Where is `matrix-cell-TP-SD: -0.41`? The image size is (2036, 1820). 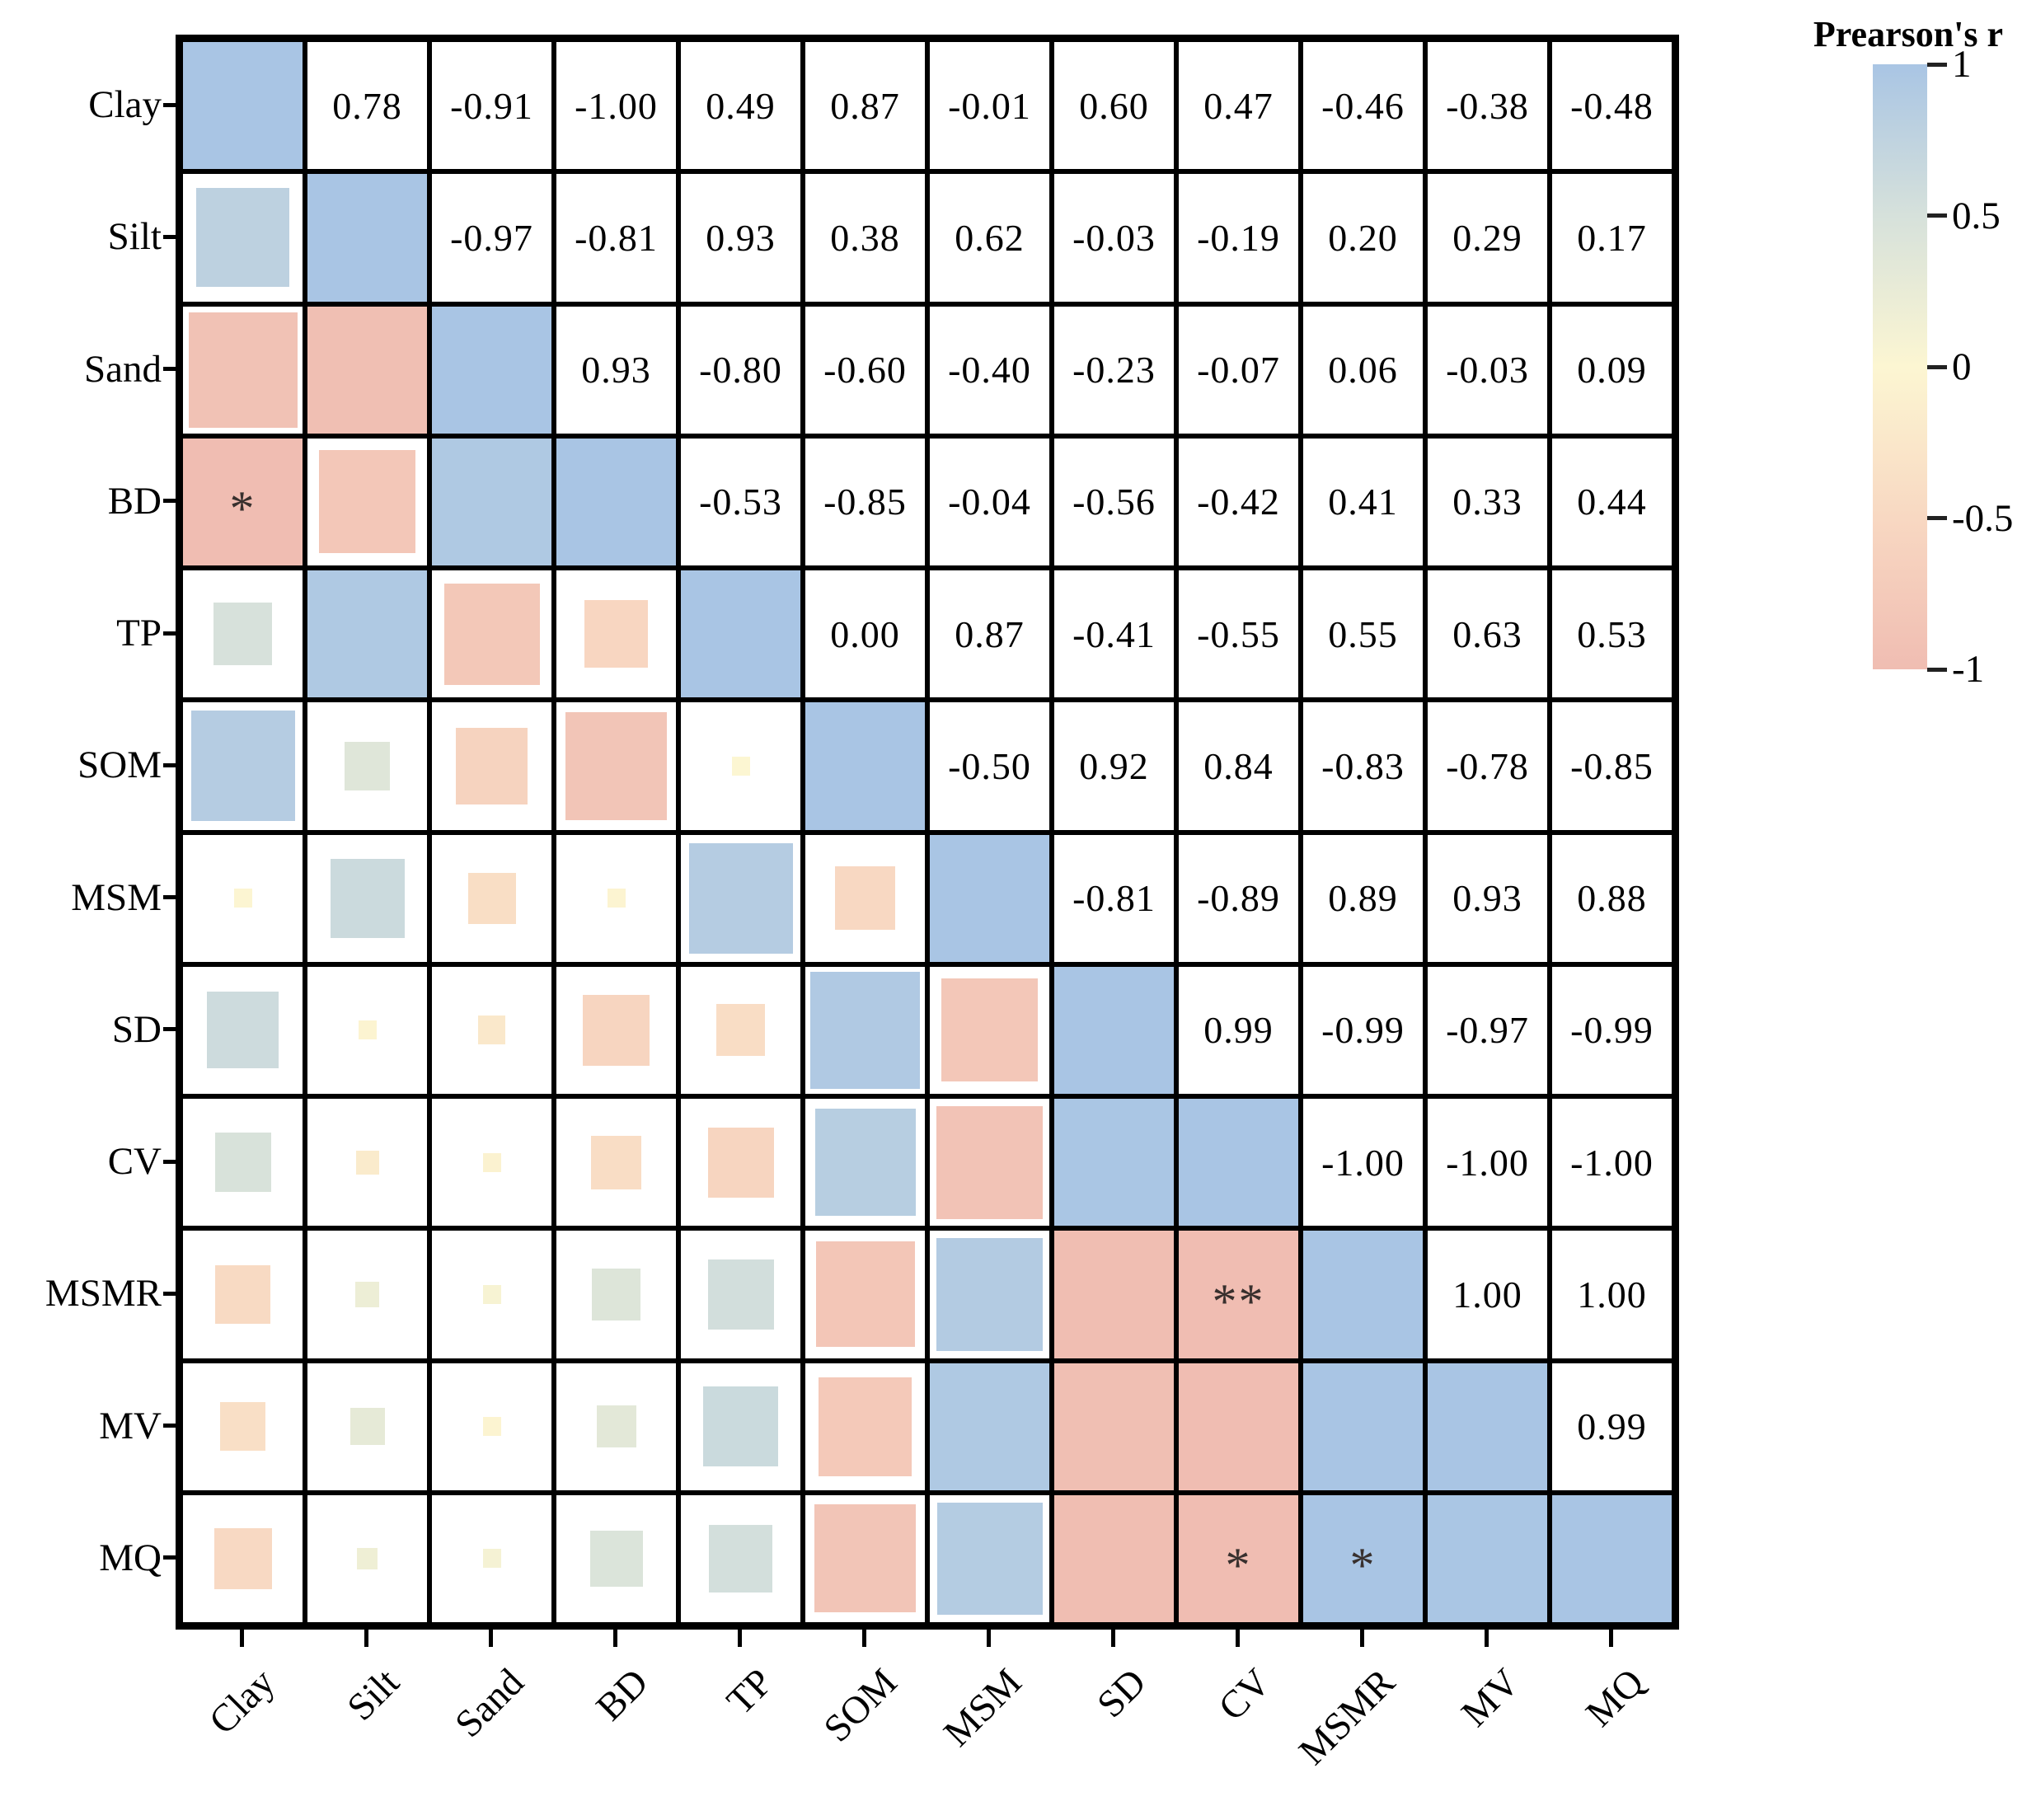
matrix-cell-TP-SD: -0.41 is located at coordinates (1114, 634).